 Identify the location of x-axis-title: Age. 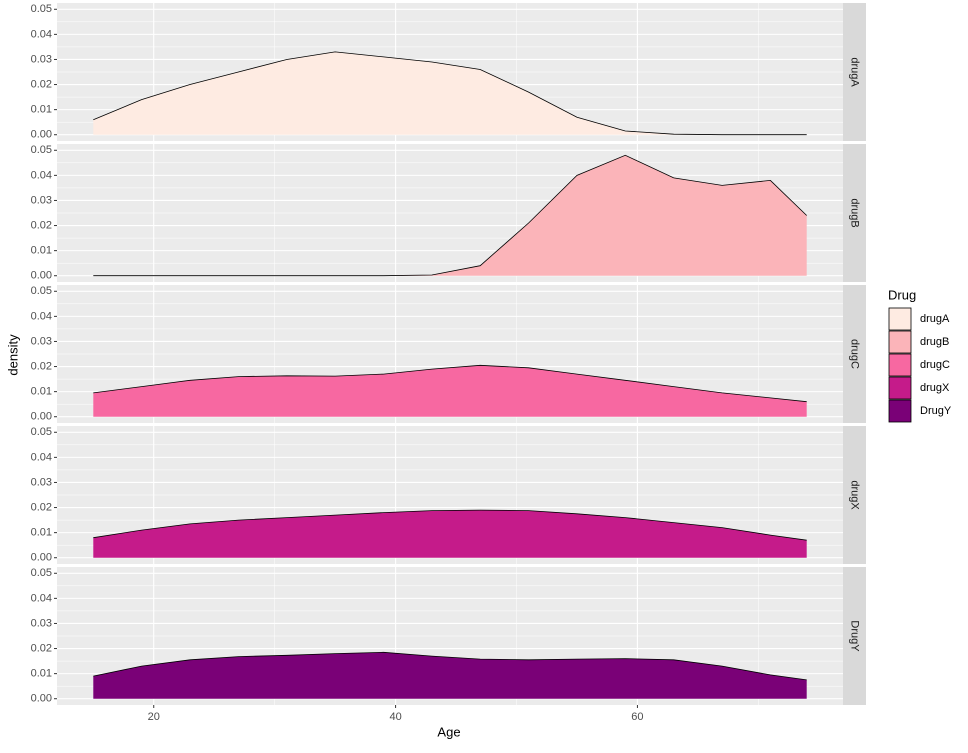
(448, 731).